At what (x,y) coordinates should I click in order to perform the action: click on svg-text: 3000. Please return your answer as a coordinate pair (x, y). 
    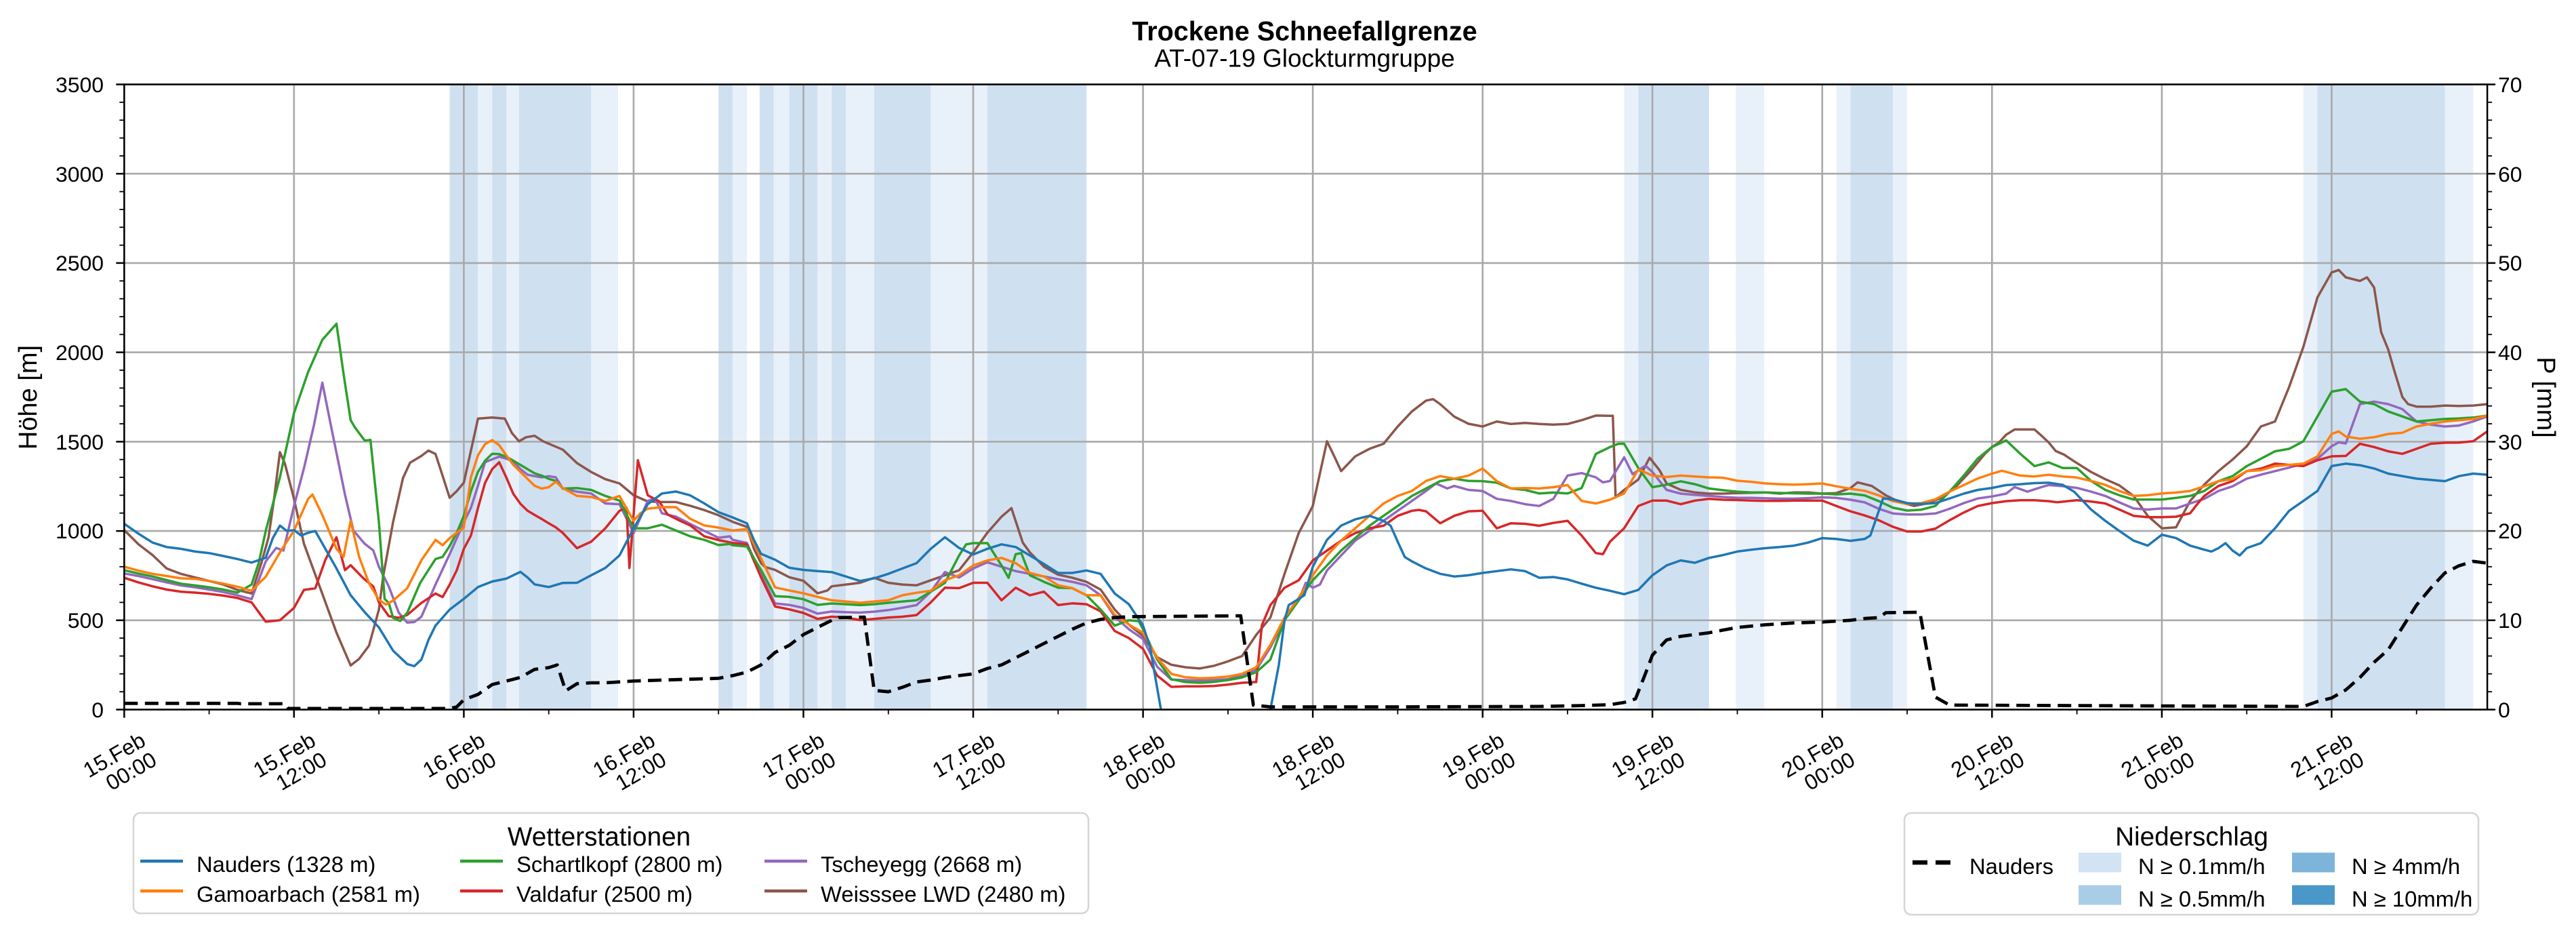
    Looking at the image, I should click on (80, 174).